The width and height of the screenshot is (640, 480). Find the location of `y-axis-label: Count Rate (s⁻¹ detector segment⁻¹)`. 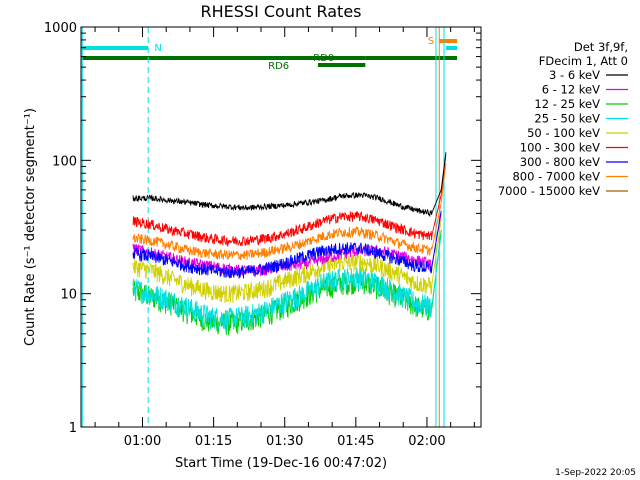

y-axis-label: Count Rate (s⁻¹ detector segment⁻¹) is located at coordinates (30, 227).